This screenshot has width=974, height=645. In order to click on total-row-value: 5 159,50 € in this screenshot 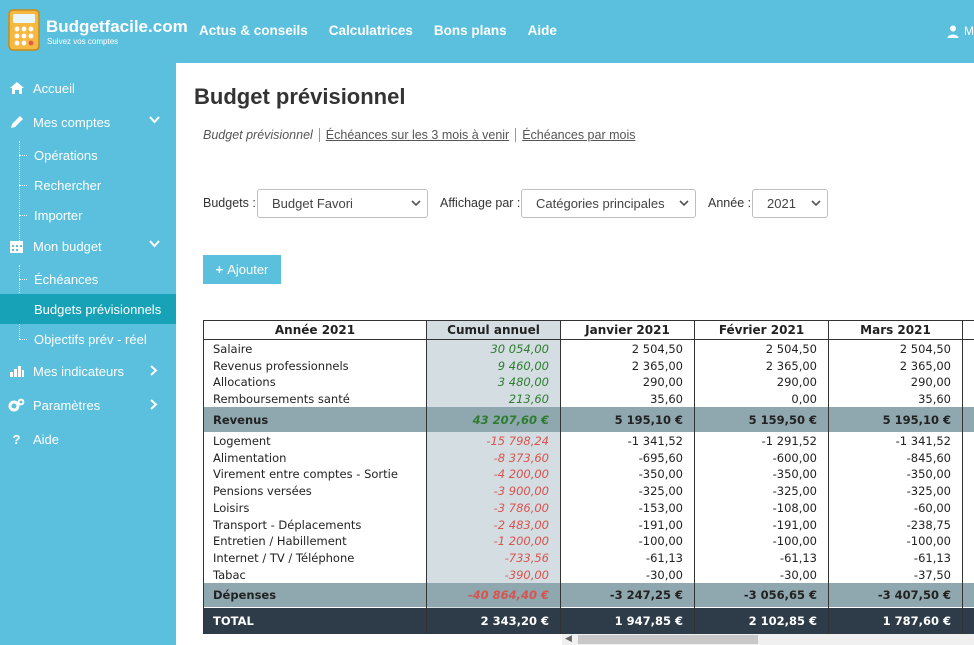, I will do `click(761, 419)`.